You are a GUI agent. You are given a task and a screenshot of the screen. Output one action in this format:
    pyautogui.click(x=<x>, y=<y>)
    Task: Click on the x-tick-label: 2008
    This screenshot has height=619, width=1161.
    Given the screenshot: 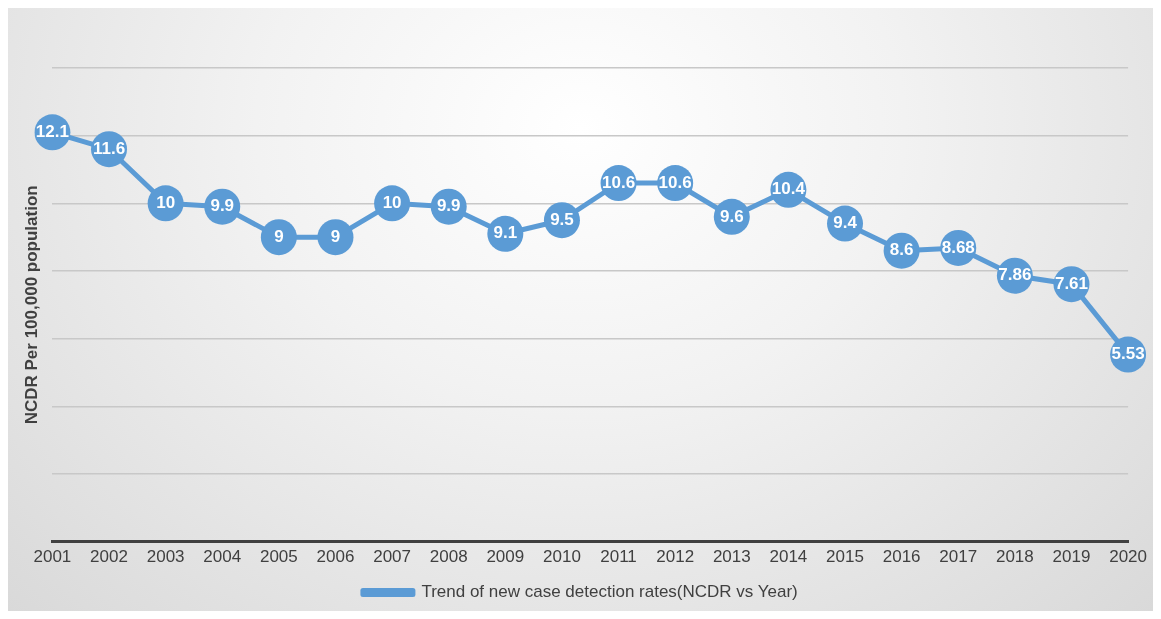 What is the action you would take?
    pyautogui.click(x=448, y=557)
    